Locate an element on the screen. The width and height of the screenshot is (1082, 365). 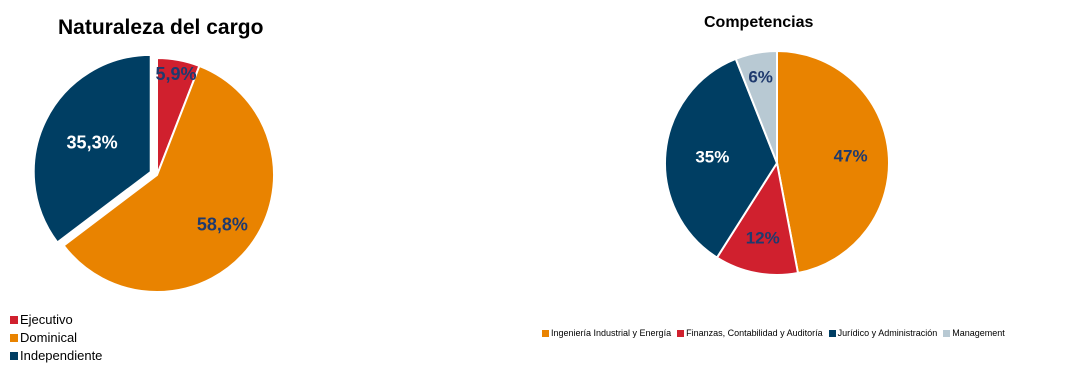
legend-label: Ingeniería Industrial y Energía is located at coordinates (611, 333).